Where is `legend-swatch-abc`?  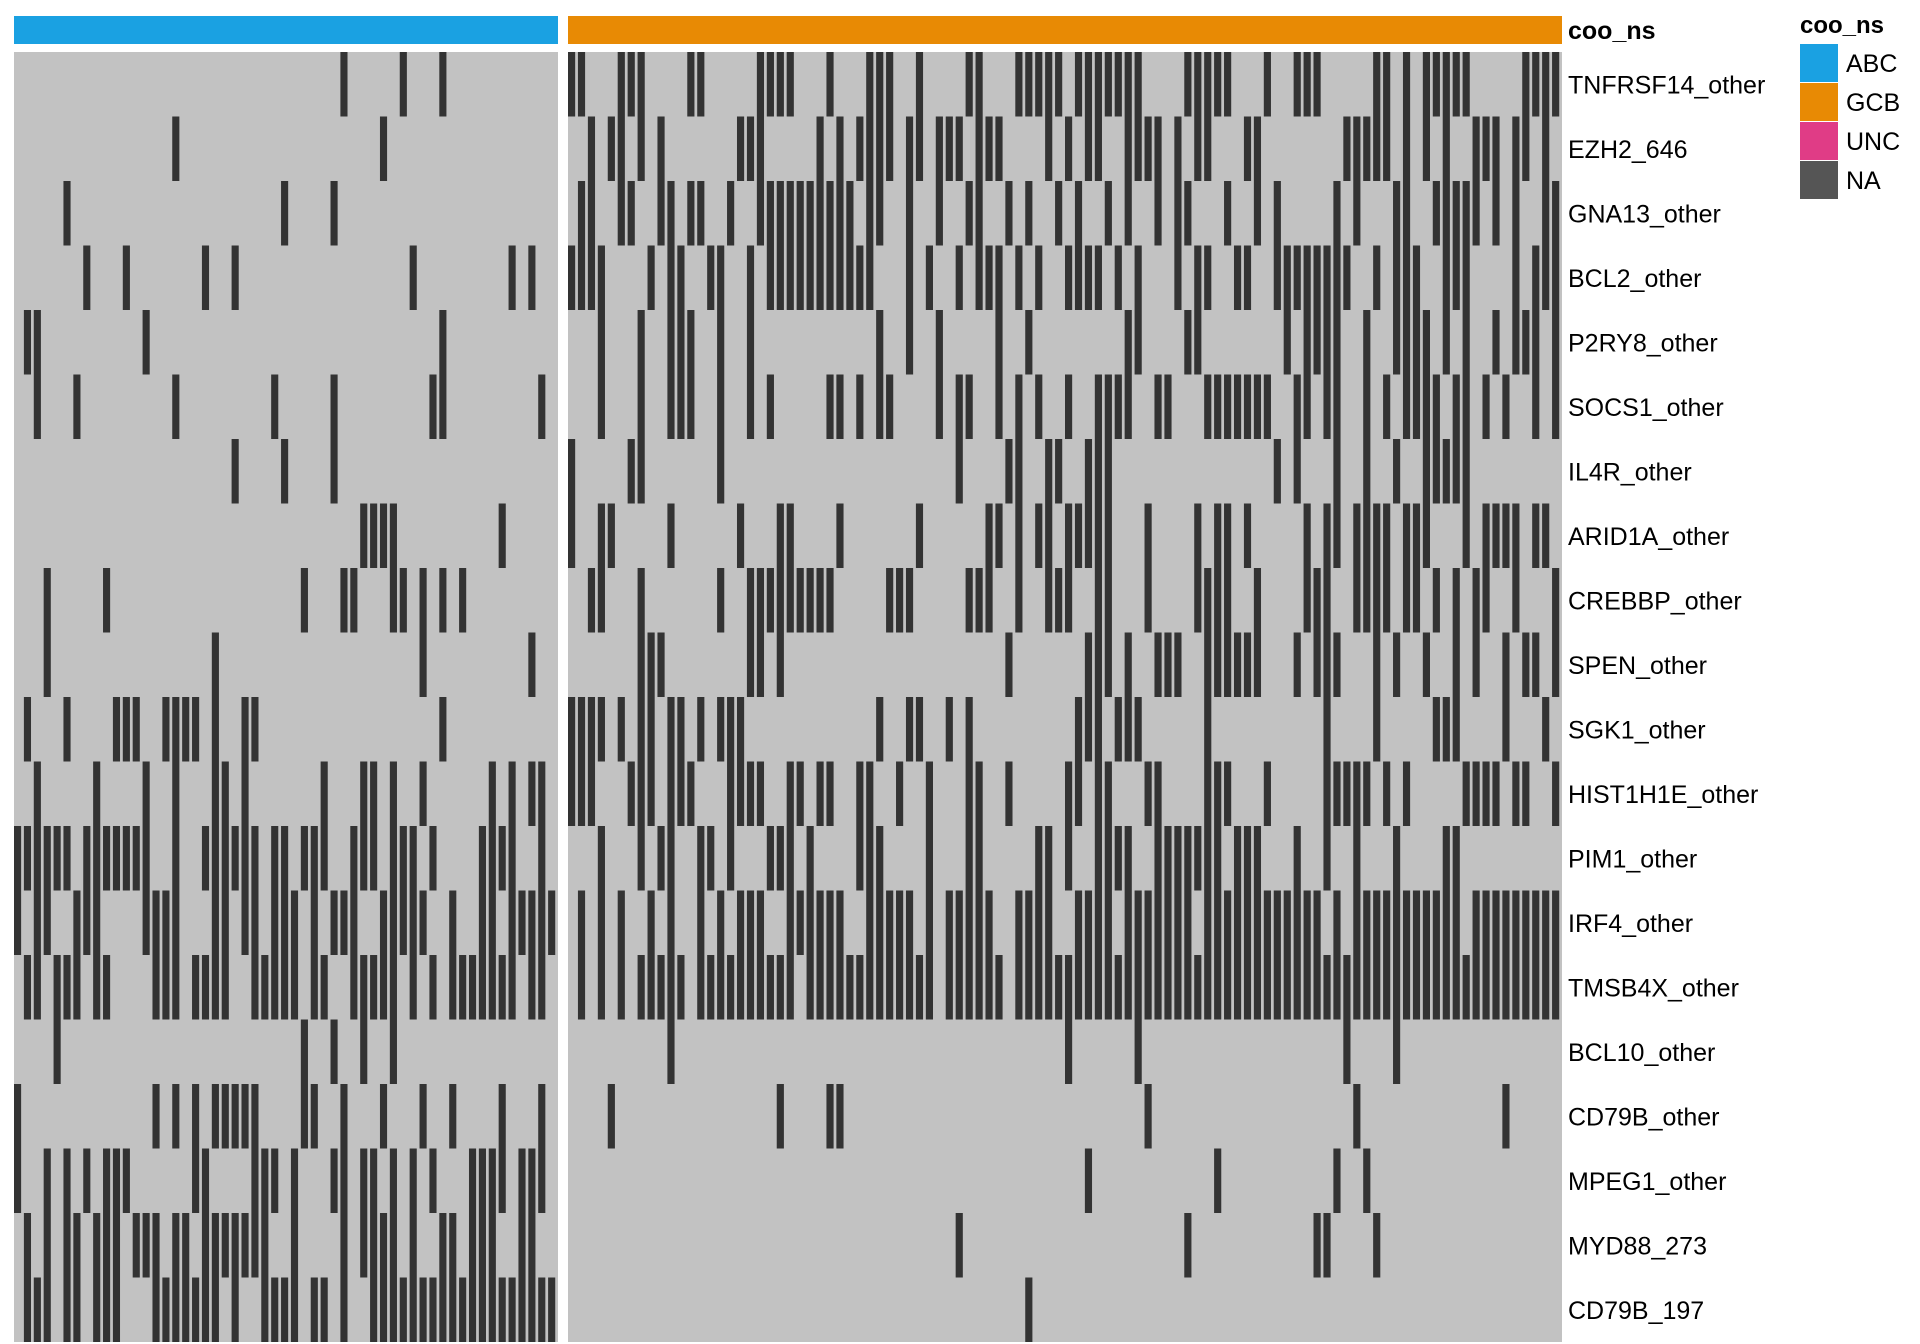 legend-swatch-abc is located at coordinates (1819, 63).